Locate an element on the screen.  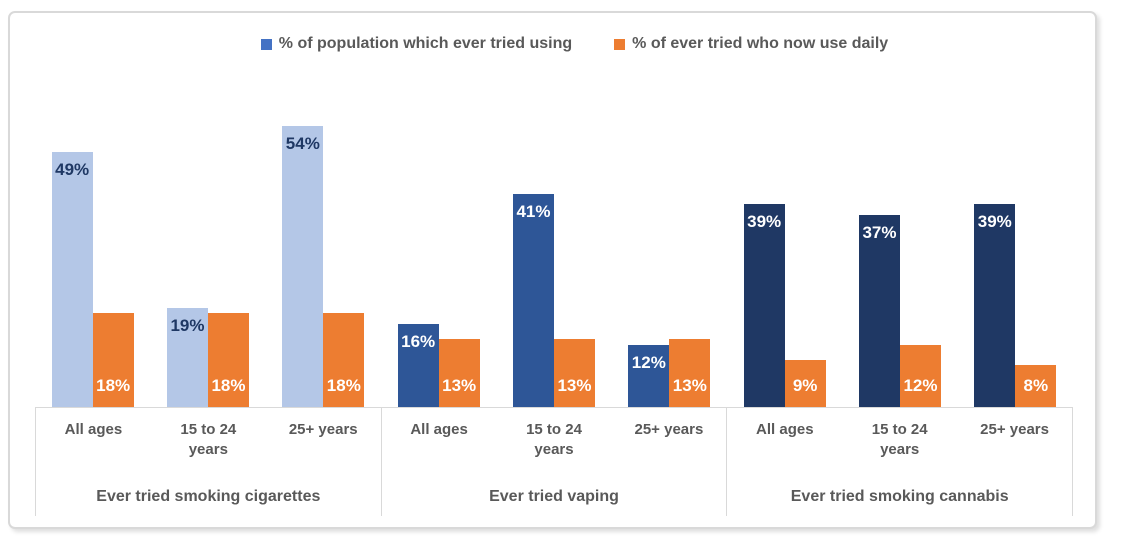
group-label: Ever tried smoking cigarettes is located at coordinates (208, 496).